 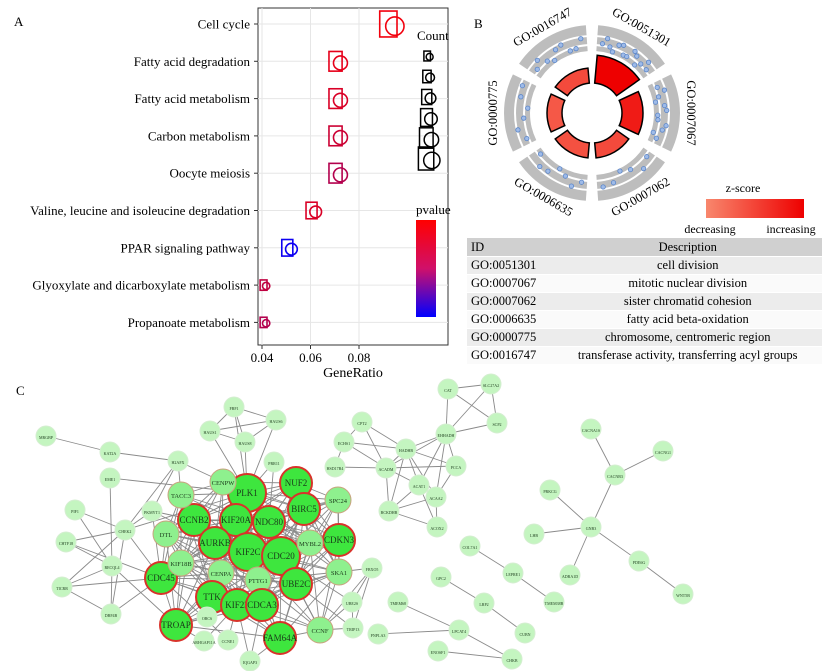 What do you see at coordinates (310, 544) in the screenshot?
I see `node-label: MYBL2` at bounding box center [310, 544].